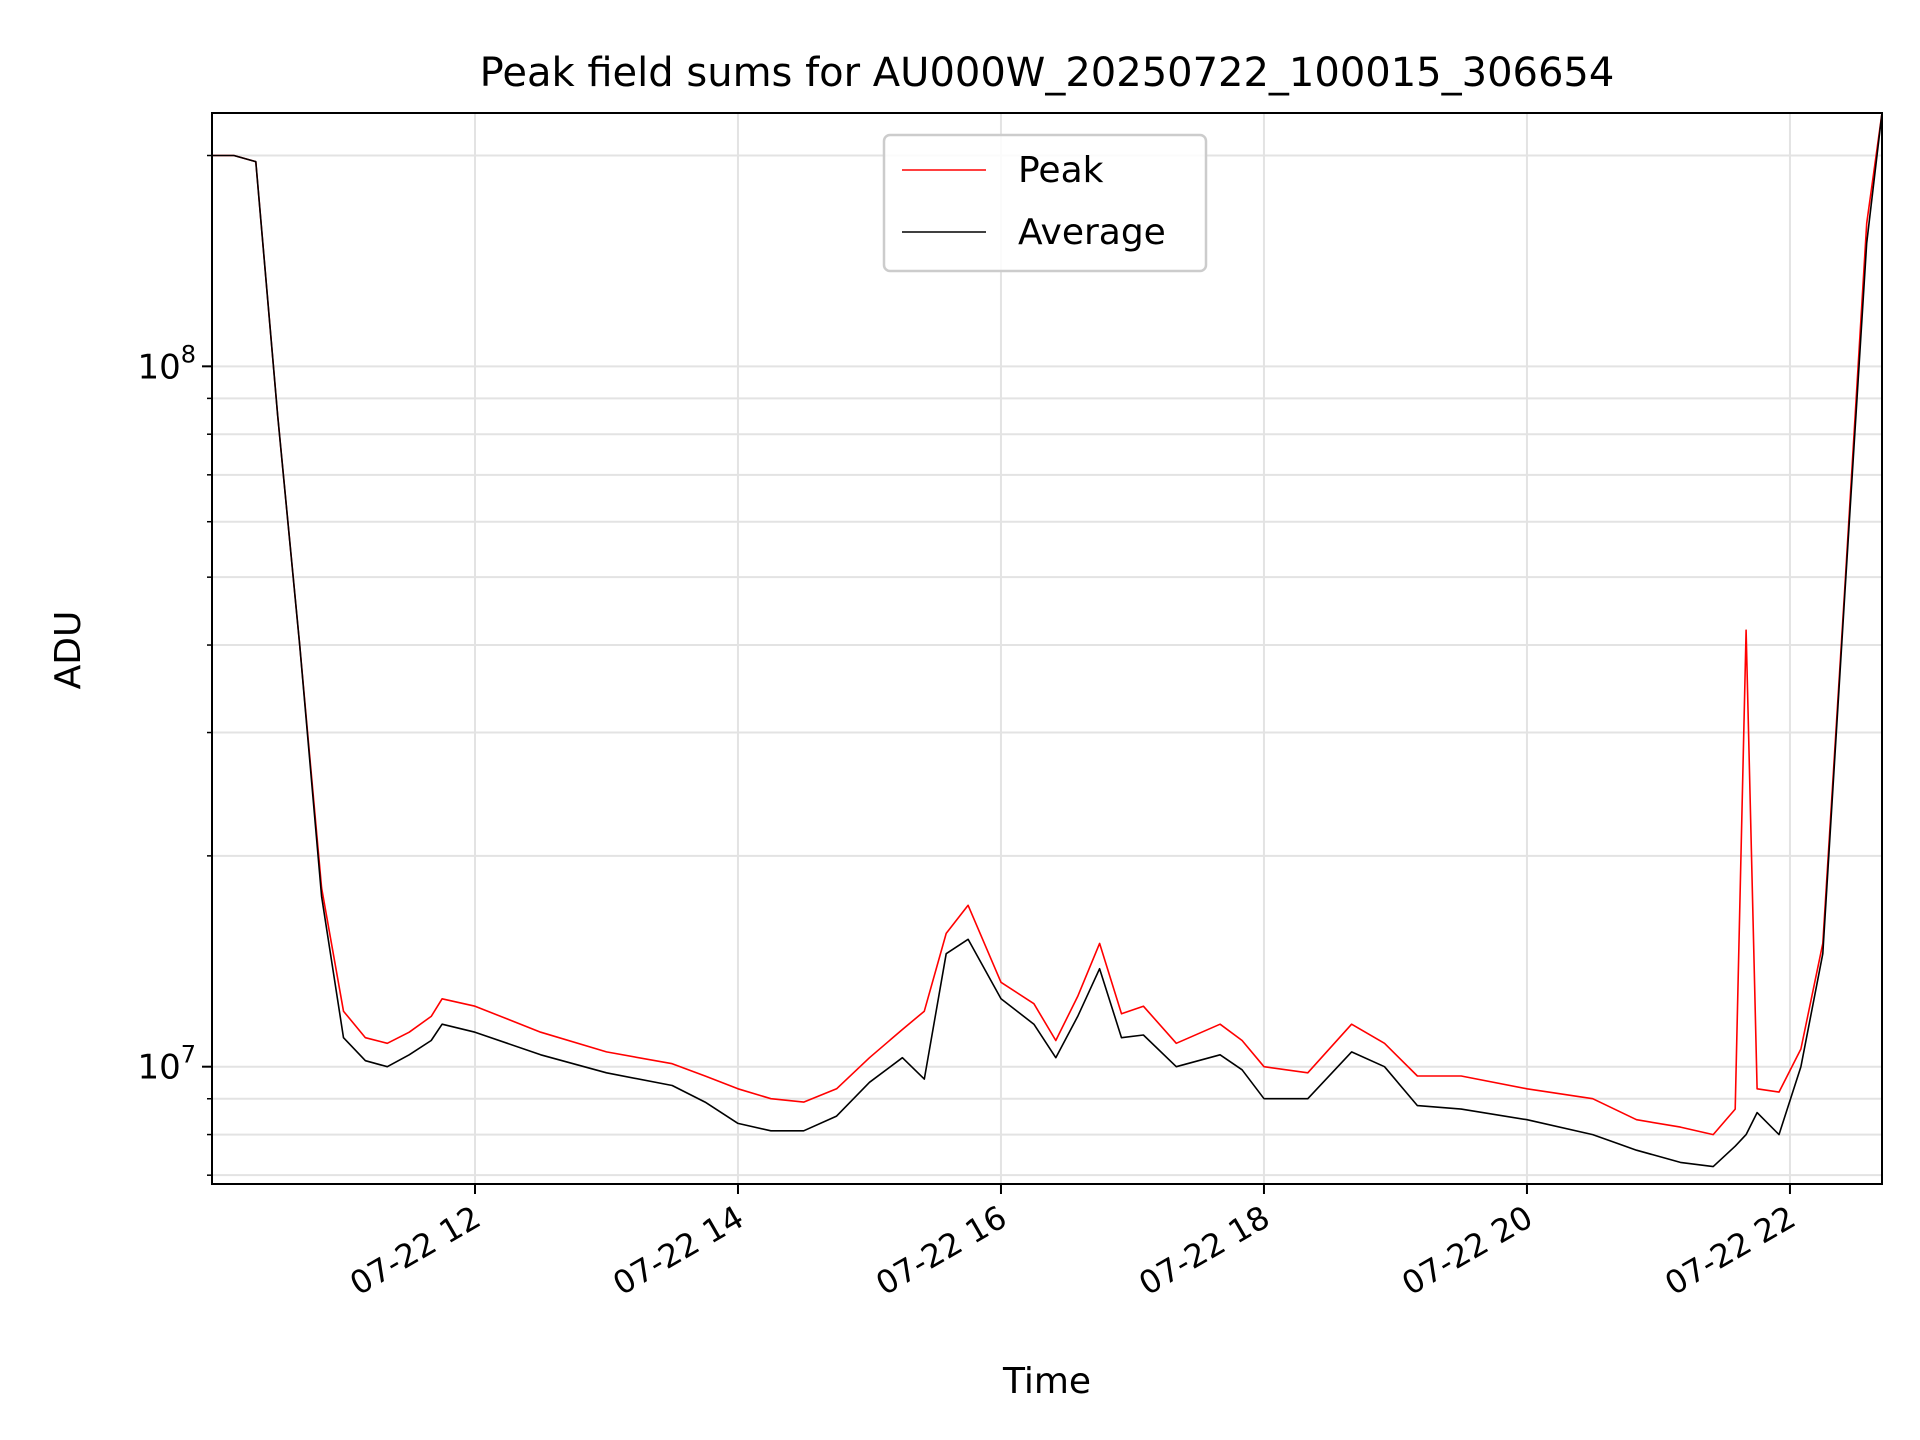 The height and width of the screenshot is (1440, 1920). Describe the element at coordinates (68, 650) in the screenshot. I see `y-axis-label: ADU` at that location.